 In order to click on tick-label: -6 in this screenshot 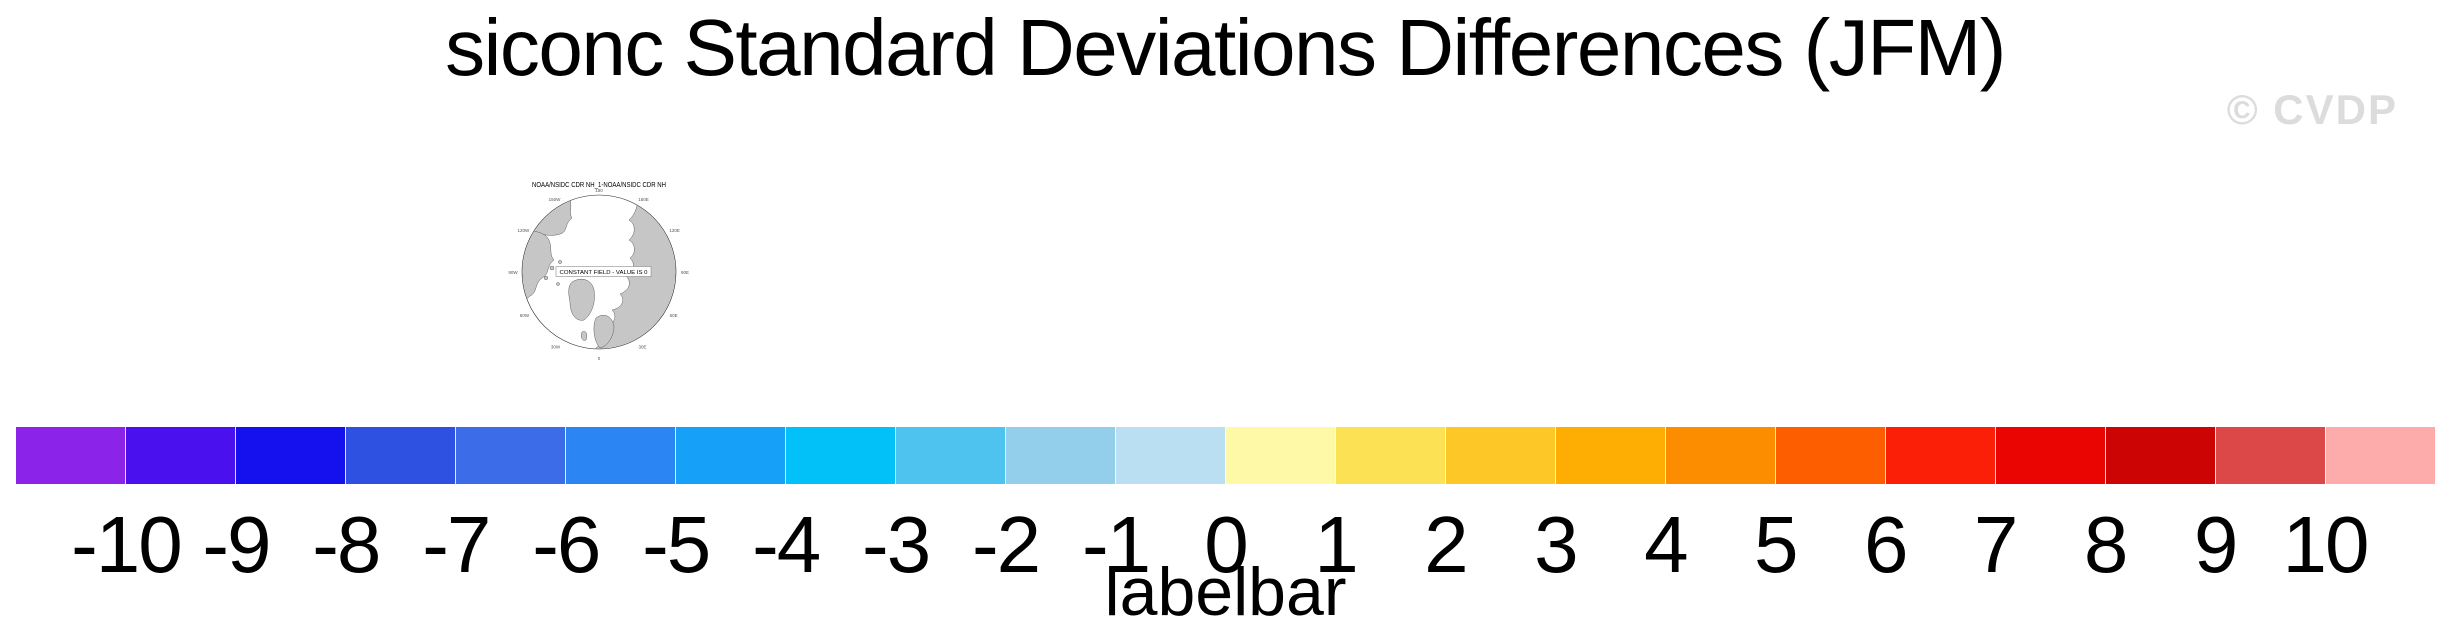, I will do `click(566, 544)`.